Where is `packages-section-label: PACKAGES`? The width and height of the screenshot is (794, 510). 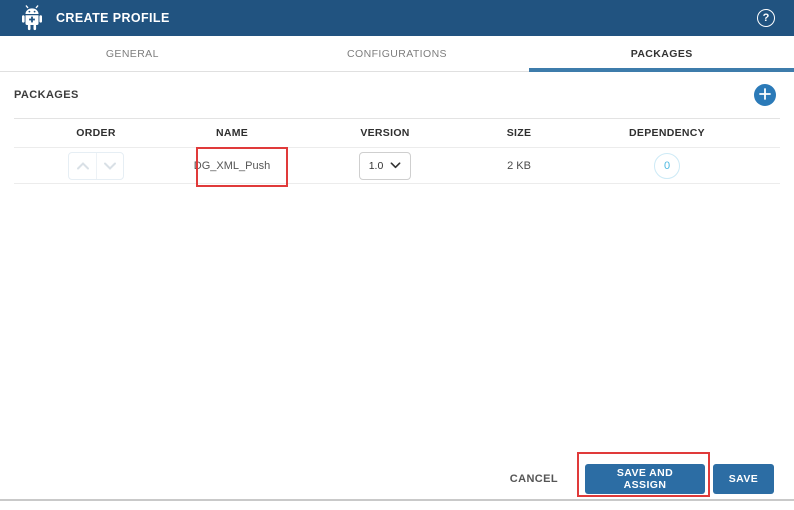 packages-section-label: PACKAGES is located at coordinates (46, 95).